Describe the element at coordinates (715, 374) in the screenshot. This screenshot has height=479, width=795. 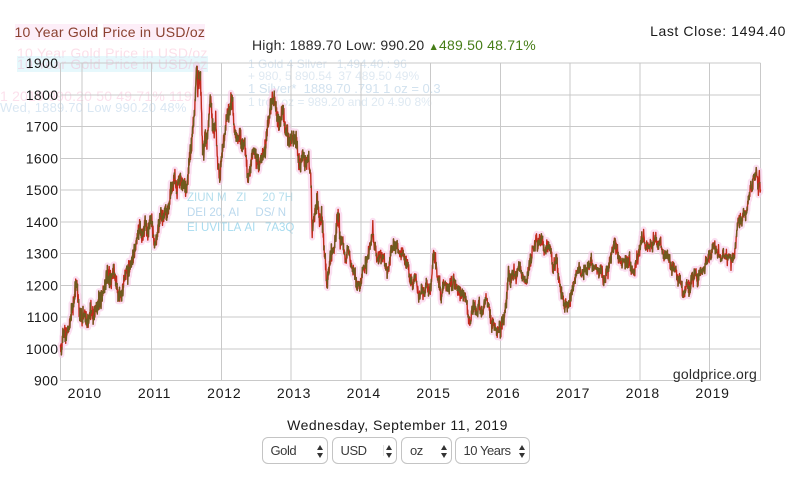
I see `svg-text: goldprice.org` at that location.